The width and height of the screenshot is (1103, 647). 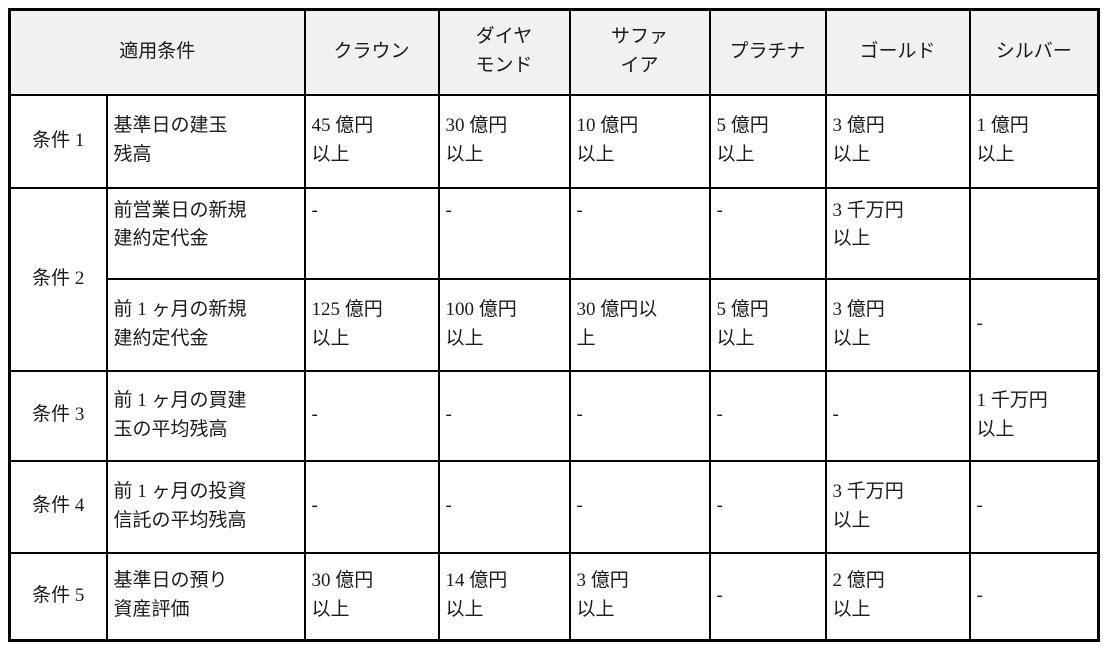 I want to click on condition-desc: 前 1 ヶ月の買建 玉の平均残高, so click(x=205, y=415).